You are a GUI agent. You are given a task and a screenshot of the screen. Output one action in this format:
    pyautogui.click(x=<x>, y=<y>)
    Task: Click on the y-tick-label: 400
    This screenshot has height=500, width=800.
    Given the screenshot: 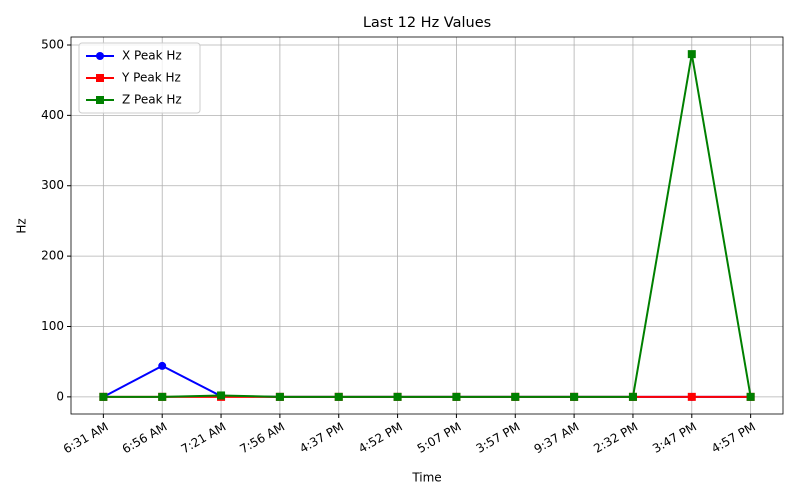 What is the action you would take?
    pyautogui.click(x=52, y=115)
    